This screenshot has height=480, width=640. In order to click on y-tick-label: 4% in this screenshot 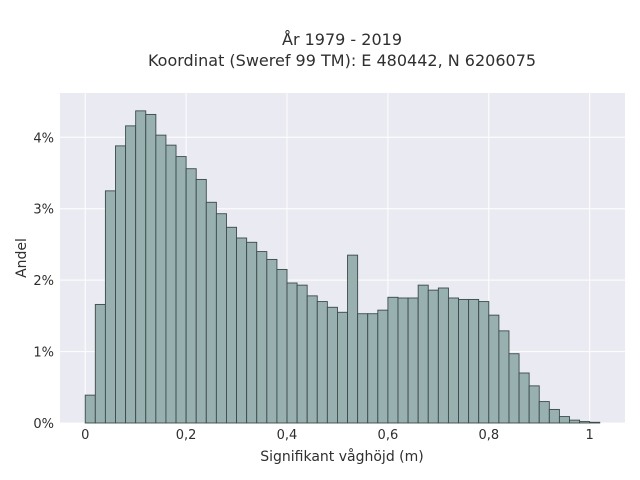, I will do `click(43, 138)`.